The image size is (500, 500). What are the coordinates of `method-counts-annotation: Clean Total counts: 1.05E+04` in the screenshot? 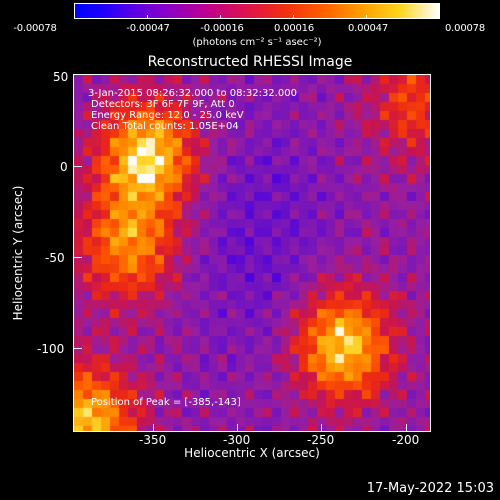 It's located at (165, 126).